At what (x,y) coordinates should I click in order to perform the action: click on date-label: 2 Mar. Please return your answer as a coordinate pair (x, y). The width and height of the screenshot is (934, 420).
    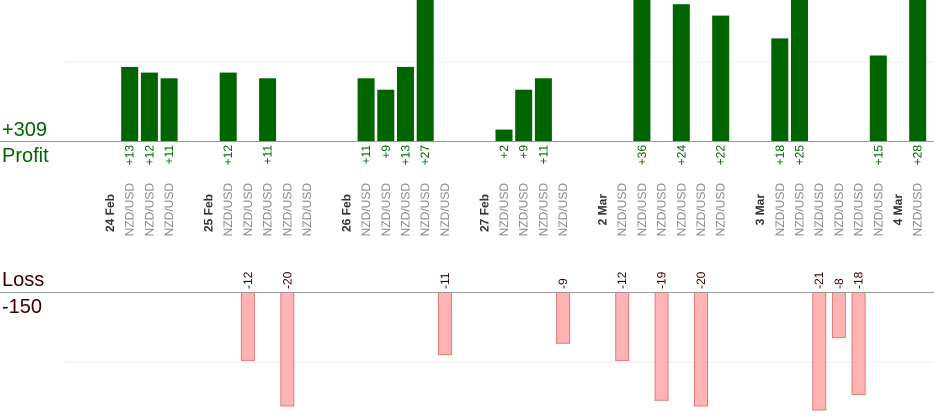
    Looking at the image, I should click on (603, 210).